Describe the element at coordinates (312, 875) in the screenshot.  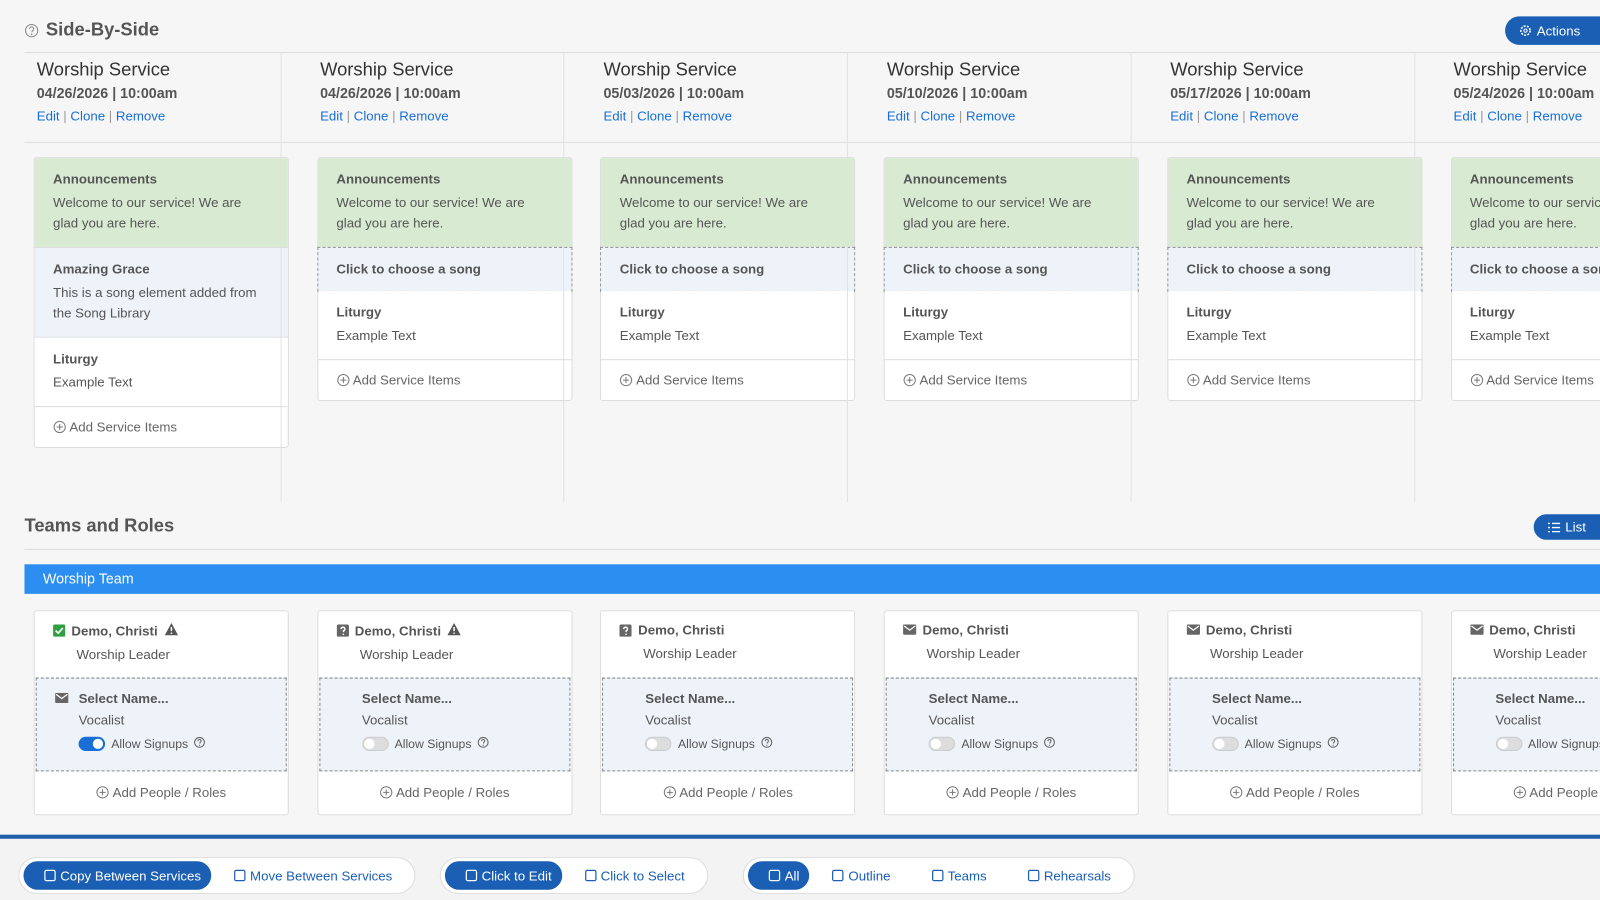
I see `toolbar-button: Move Between Services` at that location.